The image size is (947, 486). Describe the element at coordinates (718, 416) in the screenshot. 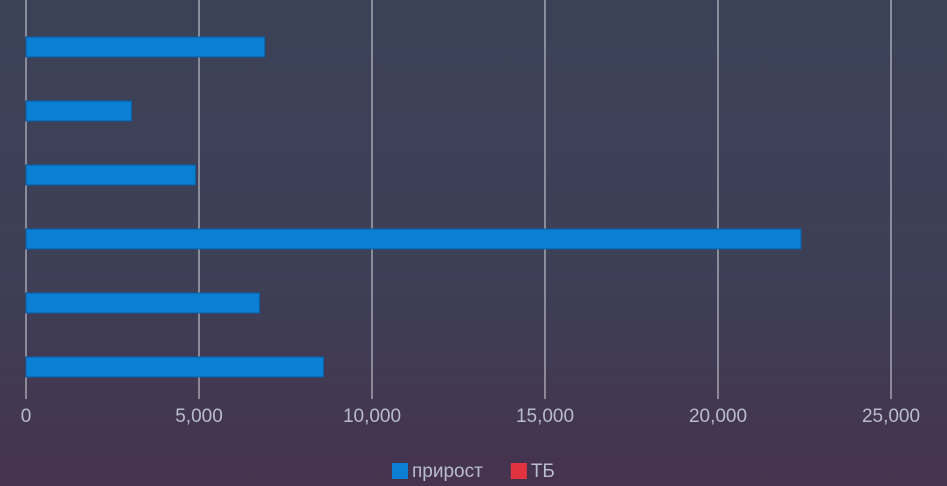

I see `x-tick-label: 20,000` at that location.